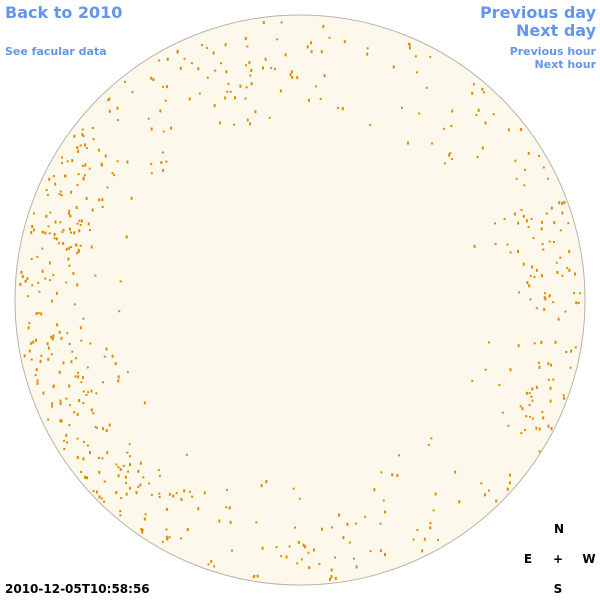  I want to click on next-day-link: Next day, so click(556, 30).